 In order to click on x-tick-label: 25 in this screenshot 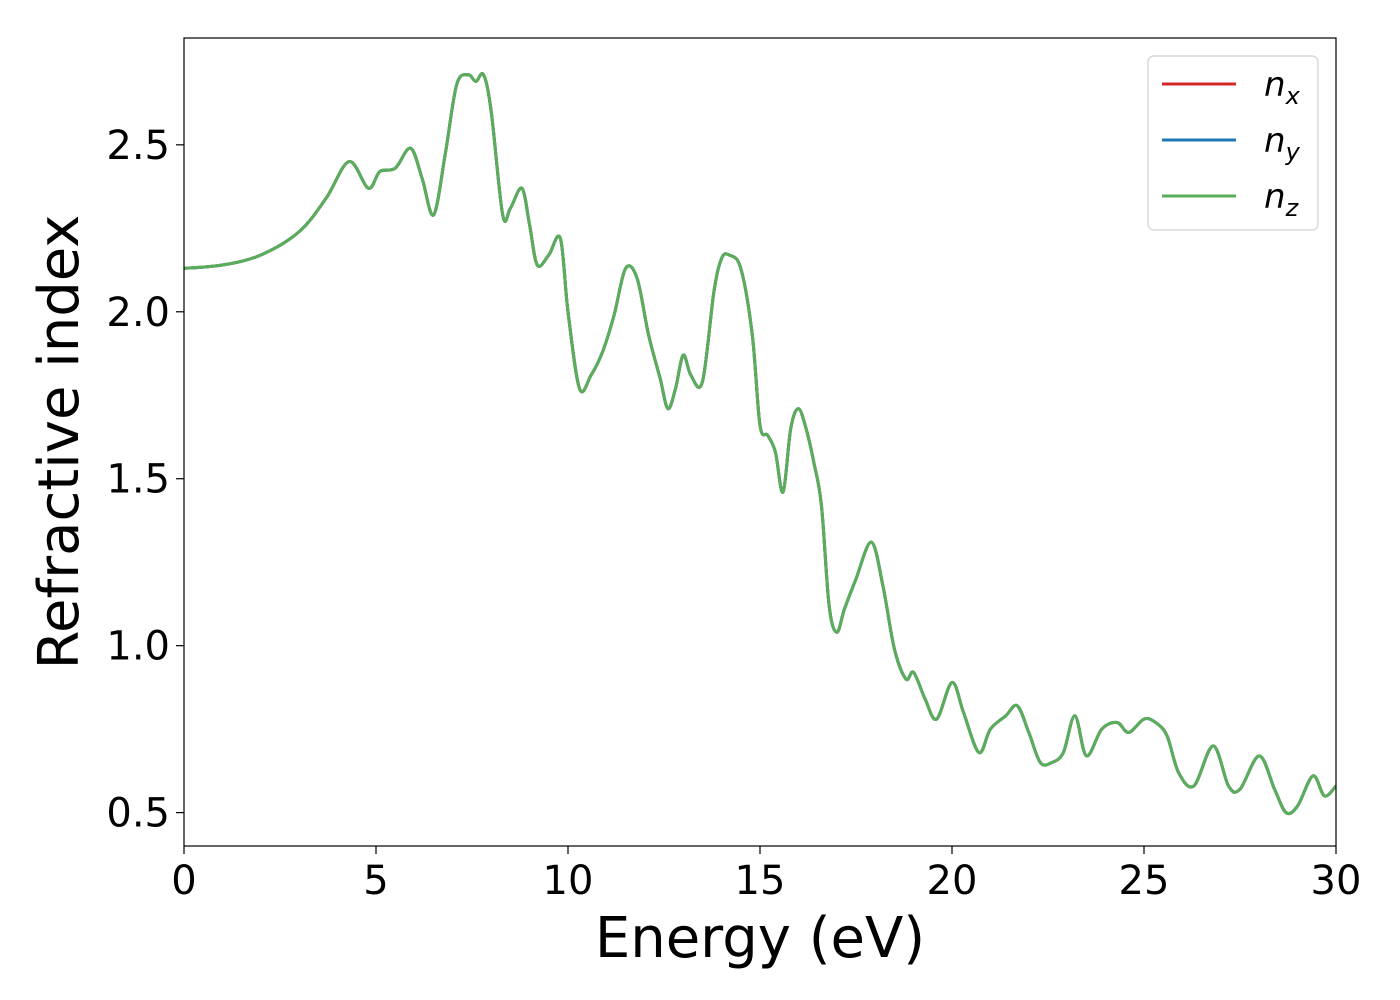, I will do `click(1144, 881)`.